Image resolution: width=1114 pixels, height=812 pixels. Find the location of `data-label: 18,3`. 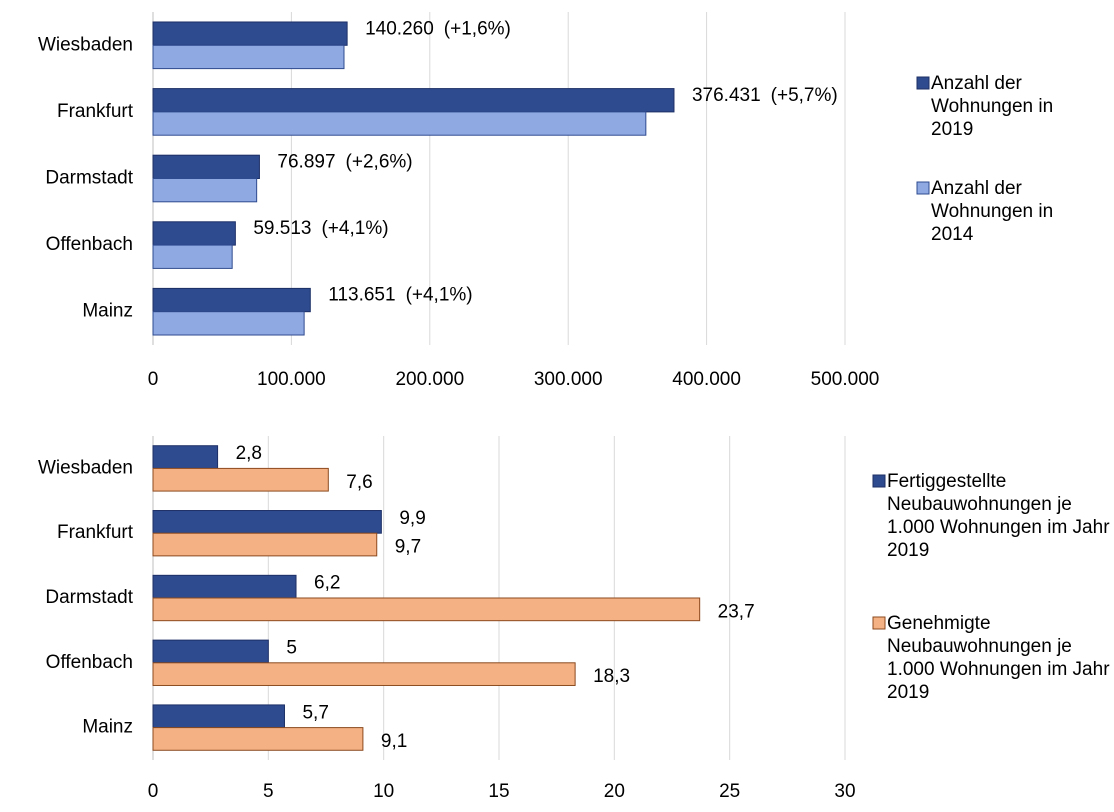

data-label: 18,3 is located at coordinates (611, 676).